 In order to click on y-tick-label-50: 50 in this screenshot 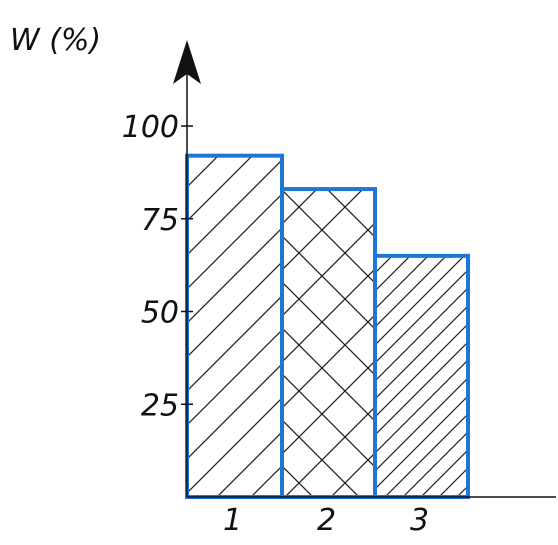, I will do `click(160, 313)`.